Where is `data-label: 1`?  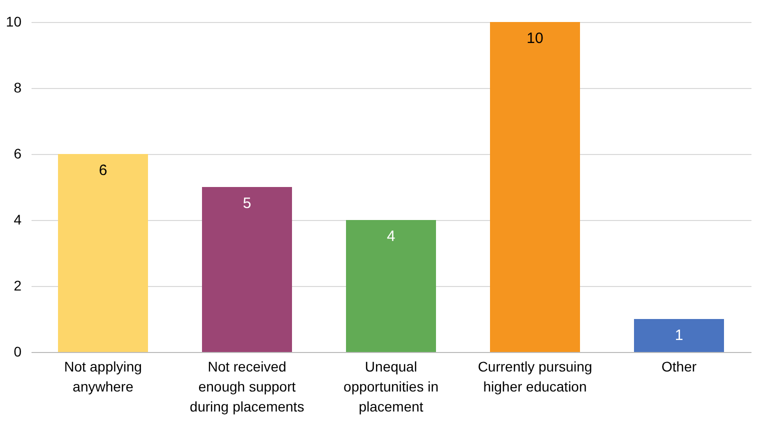 data-label: 1 is located at coordinates (679, 335).